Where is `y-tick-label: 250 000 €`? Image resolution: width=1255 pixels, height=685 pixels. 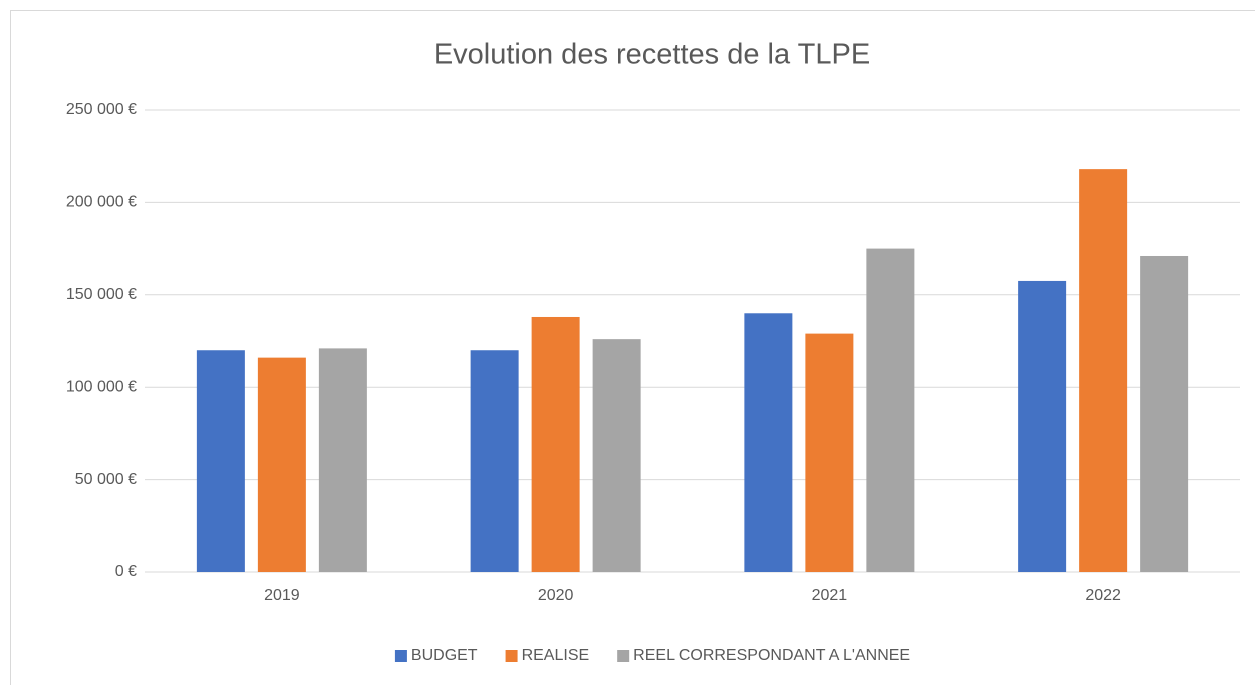
y-tick-label: 250 000 € is located at coordinates (101, 109).